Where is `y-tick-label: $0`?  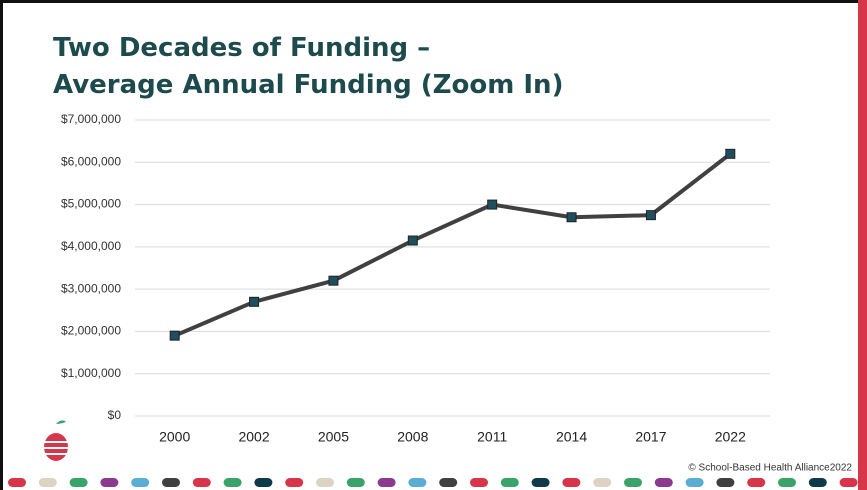 y-tick-label: $0 is located at coordinates (115, 415).